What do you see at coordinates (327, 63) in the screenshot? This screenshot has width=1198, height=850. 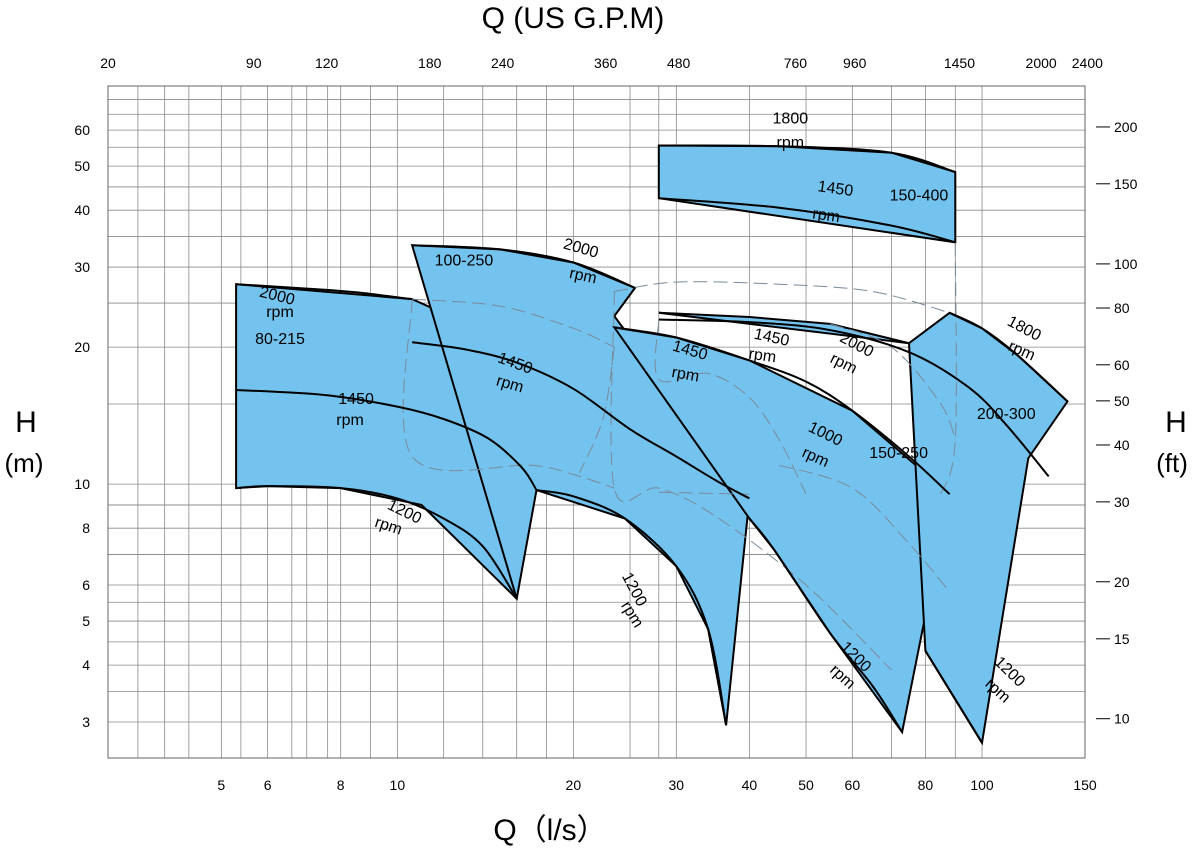 I see `x-top-tick-label: 120` at bounding box center [327, 63].